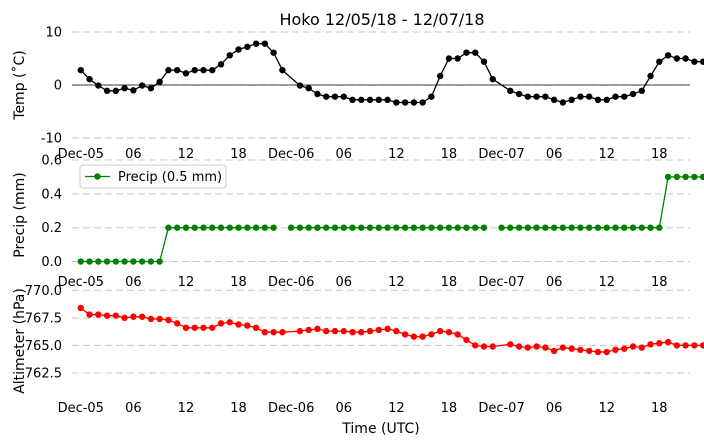  Describe the element at coordinates (58, 86) in the screenshot. I see `temp-y-tick-label: 0` at that location.